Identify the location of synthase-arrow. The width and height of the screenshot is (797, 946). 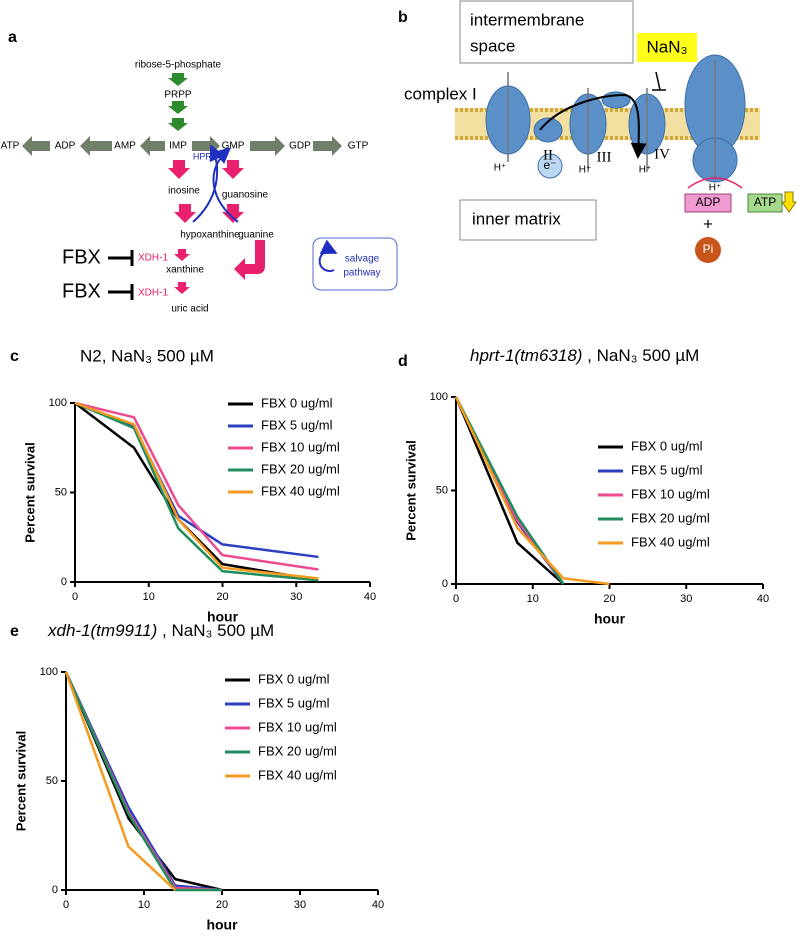
(715, 183).